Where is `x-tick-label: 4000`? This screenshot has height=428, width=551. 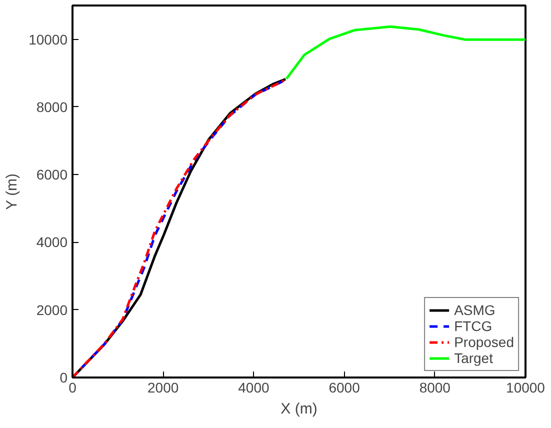
x-tick-label: 4000 is located at coordinates (254, 388).